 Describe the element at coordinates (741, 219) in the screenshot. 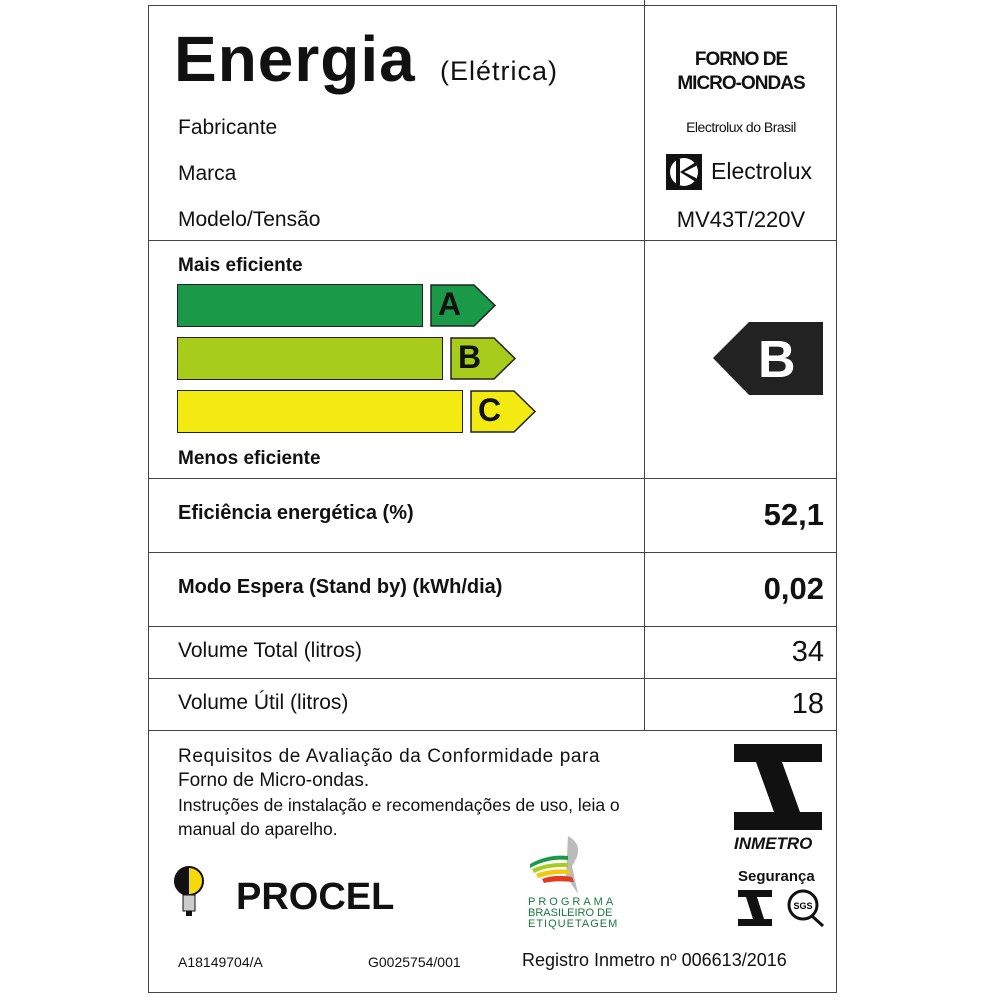

I see `model-value: MV43T/220V` at that location.